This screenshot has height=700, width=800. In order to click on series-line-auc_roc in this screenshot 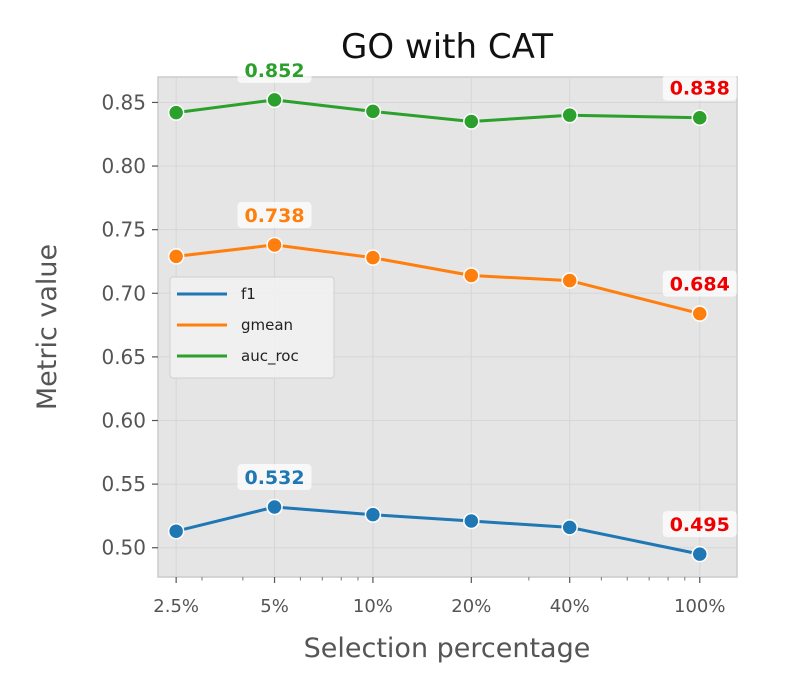, I will do `click(437, 110)`.